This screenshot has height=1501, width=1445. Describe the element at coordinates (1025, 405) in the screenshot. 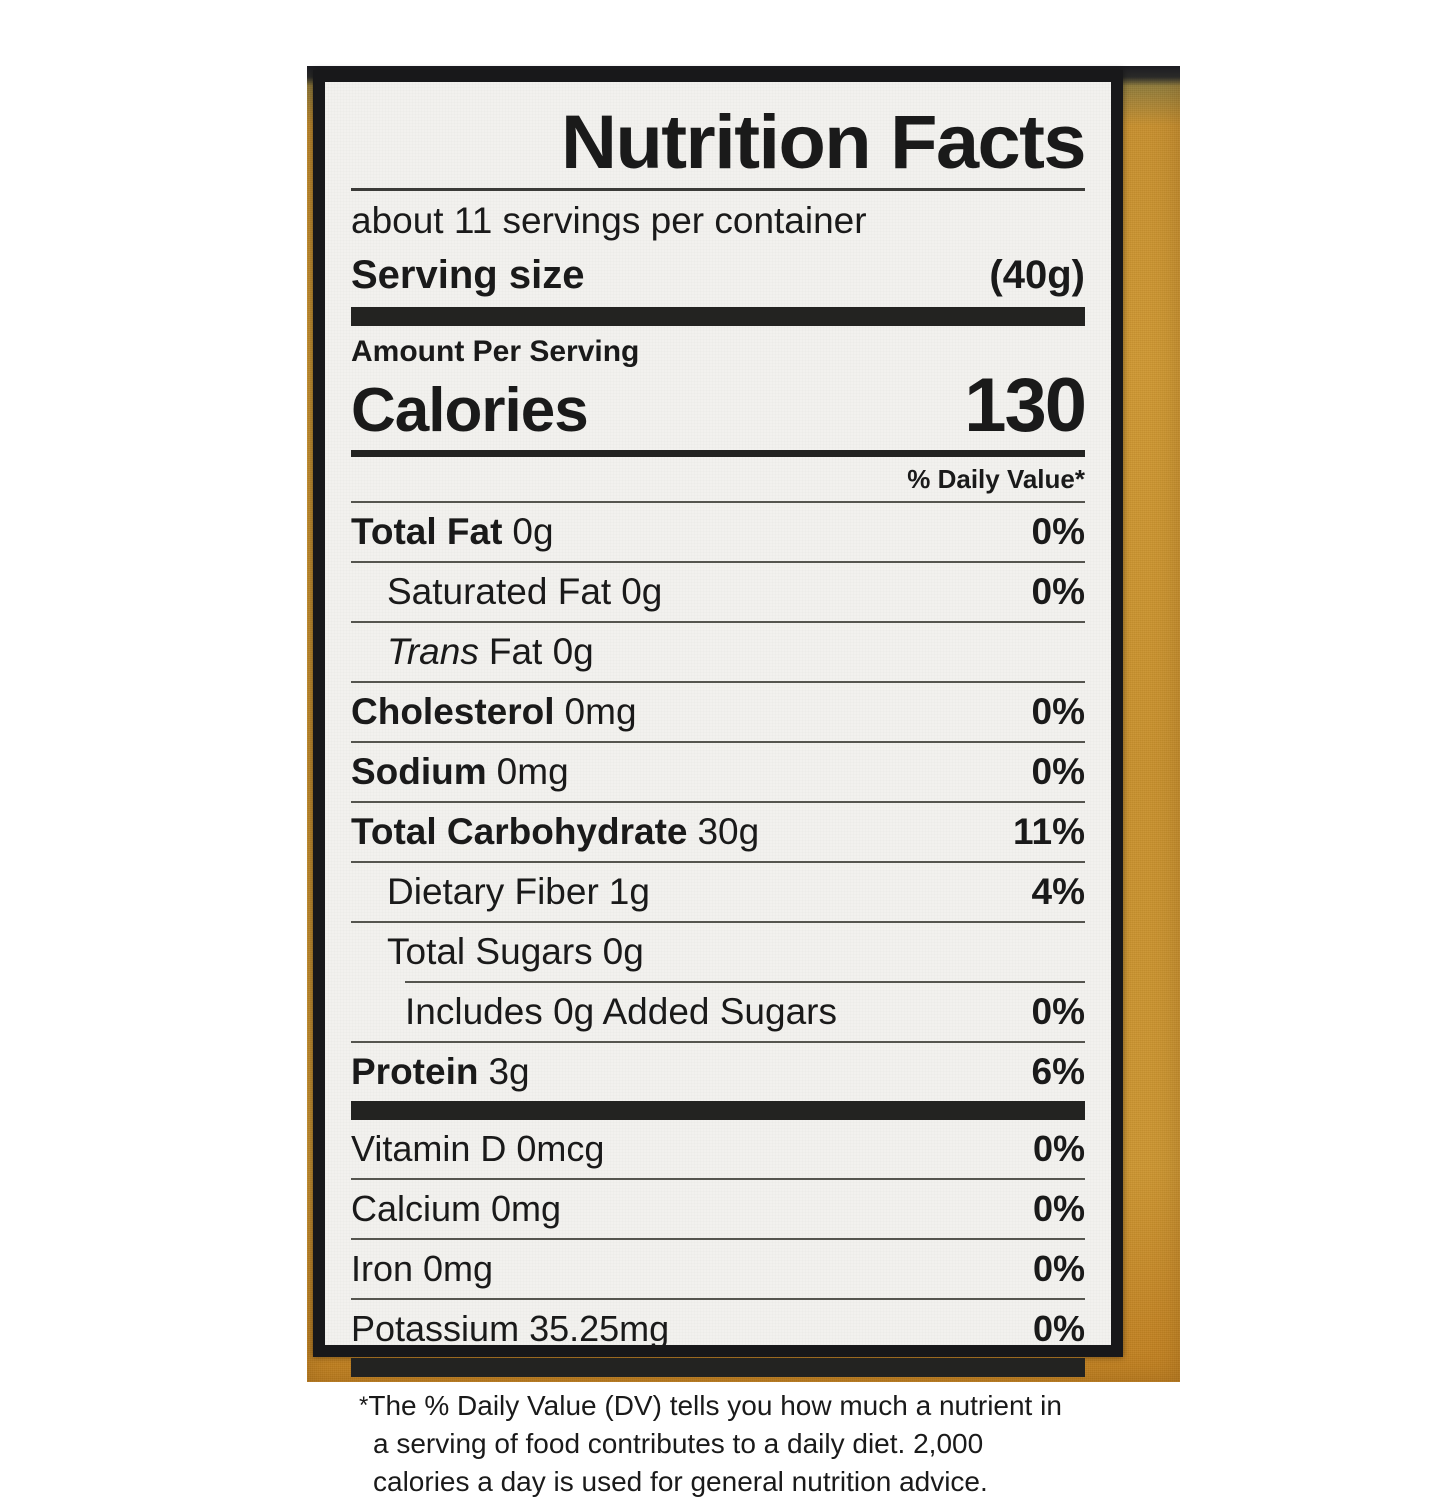

I see `calories-value: 130` at that location.